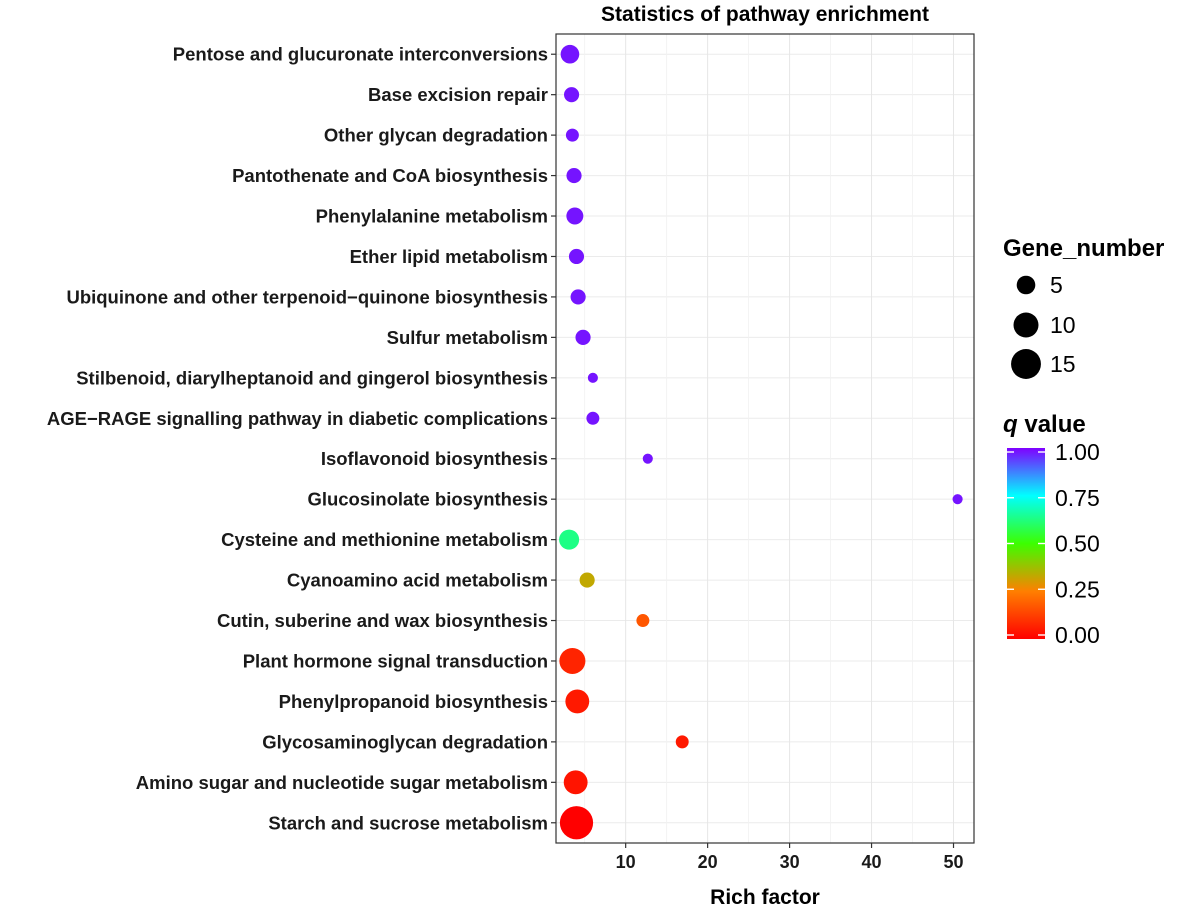 The width and height of the screenshot is (1188, 908). Describe the element at coordinates (382, 620) in the screenshot. I see `pathway-label: Cutin, suberine and wax biosynthesis` at that location.